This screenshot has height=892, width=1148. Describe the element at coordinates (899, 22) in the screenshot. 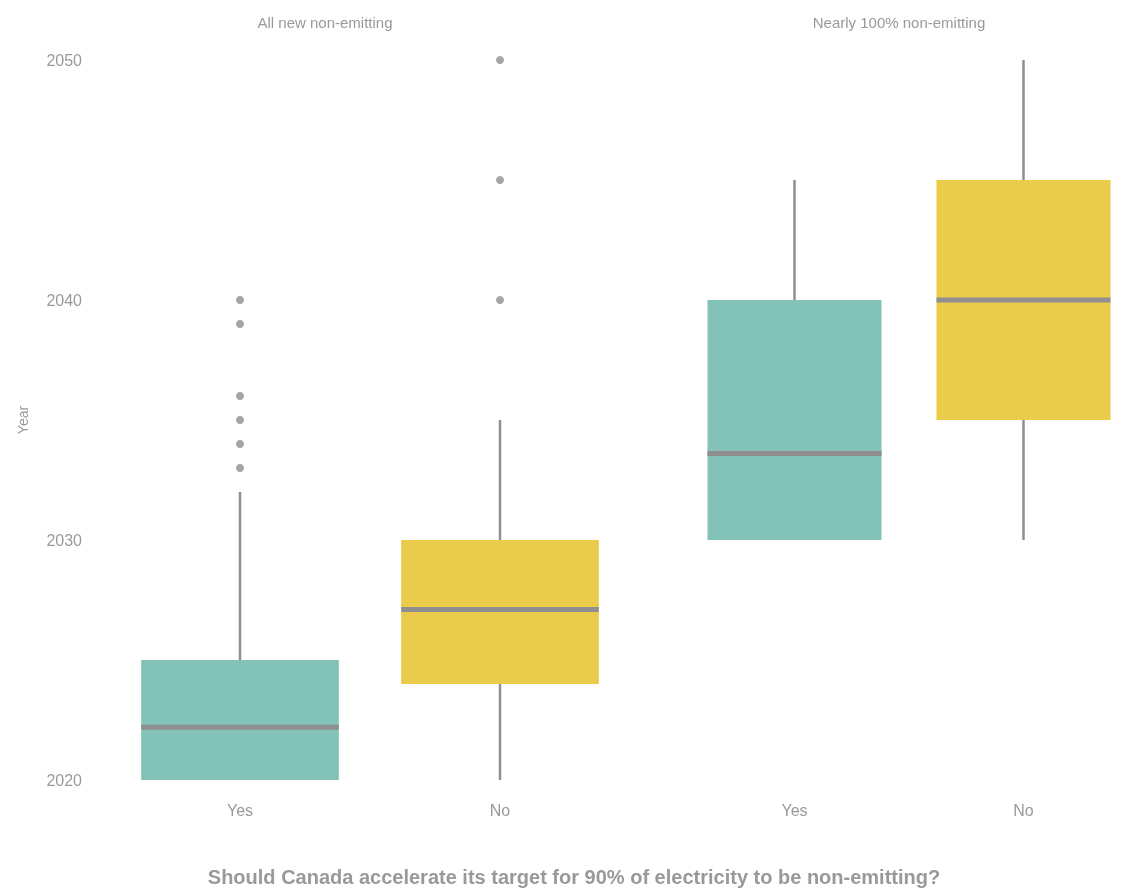

I see `chart-title: Nearly 100% non-emitting` at that location.